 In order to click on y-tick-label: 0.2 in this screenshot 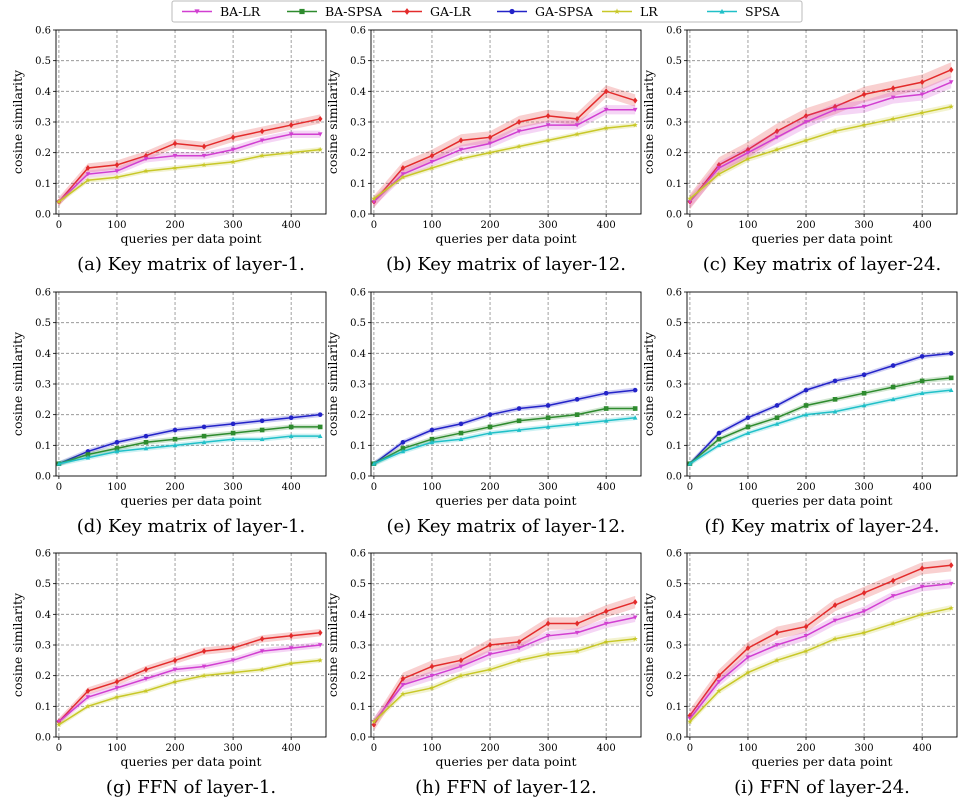, I will do `click(43, 676)`.